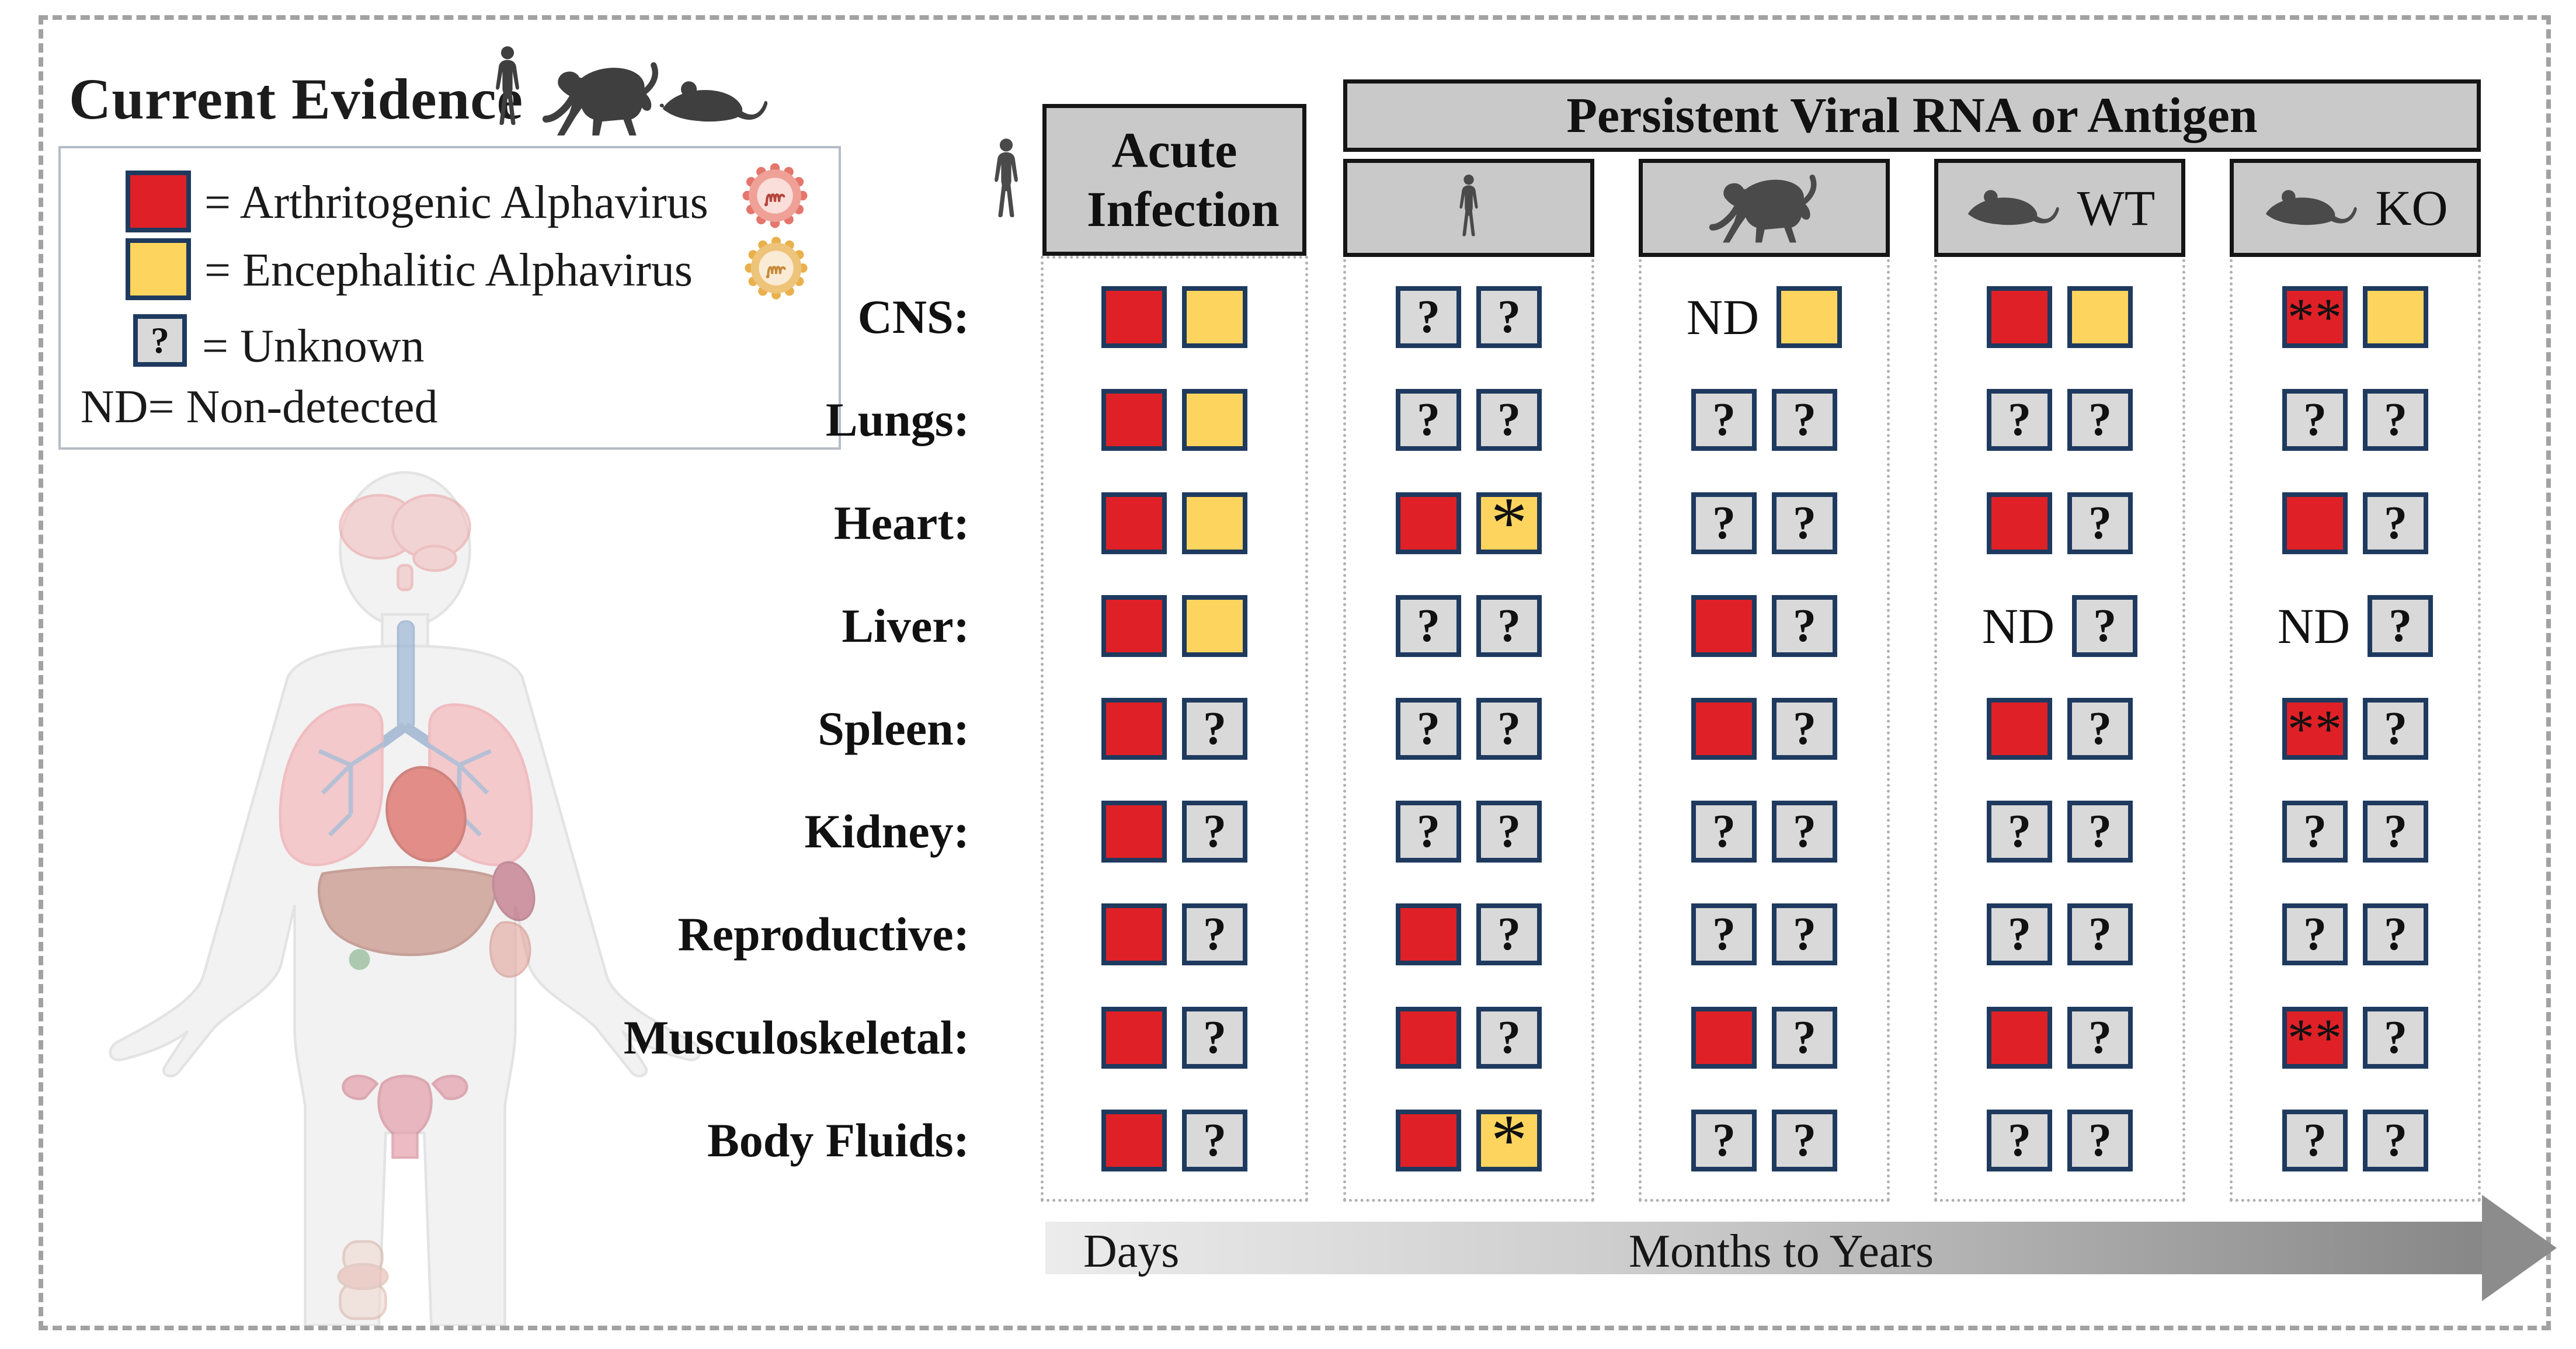 This screenshot has width=2576, height=1349. Describe the element at coordinates (448, 270) in the screenshot. I see `legend-label-encephalitic: = Encephalitic Alphavirus` at that location.